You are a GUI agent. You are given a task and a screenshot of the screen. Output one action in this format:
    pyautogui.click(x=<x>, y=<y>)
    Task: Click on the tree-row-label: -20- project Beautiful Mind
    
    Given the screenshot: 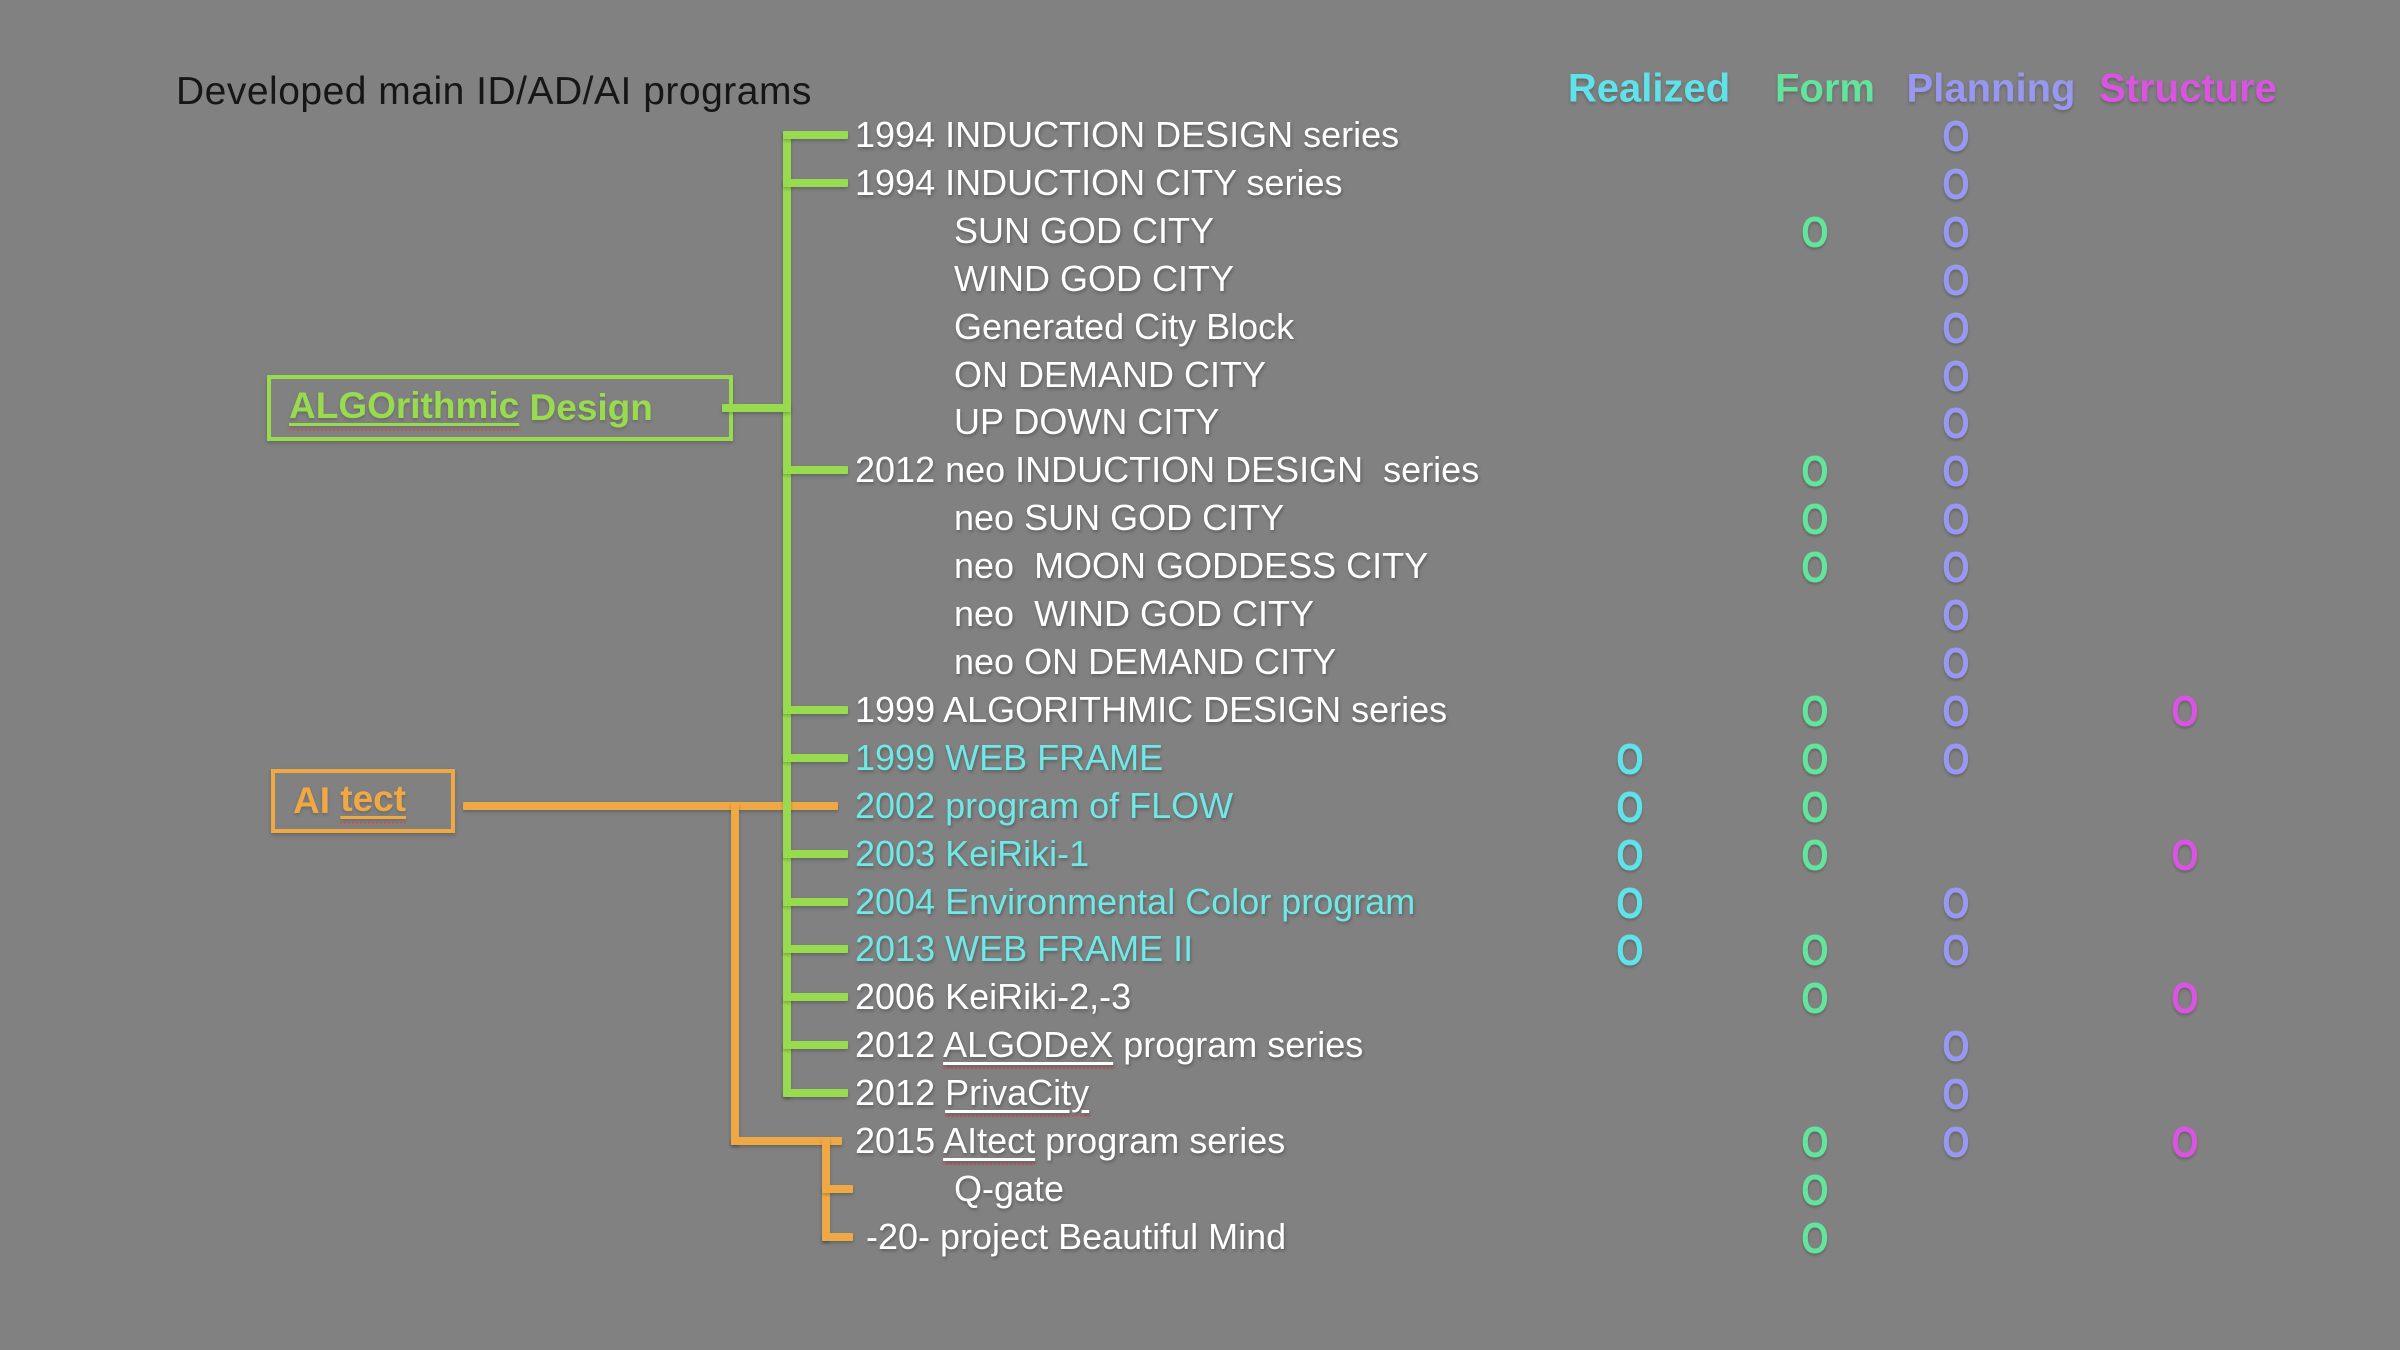 What is the action you would take?
    pyautogui.click(x=1076, y=1237)
    